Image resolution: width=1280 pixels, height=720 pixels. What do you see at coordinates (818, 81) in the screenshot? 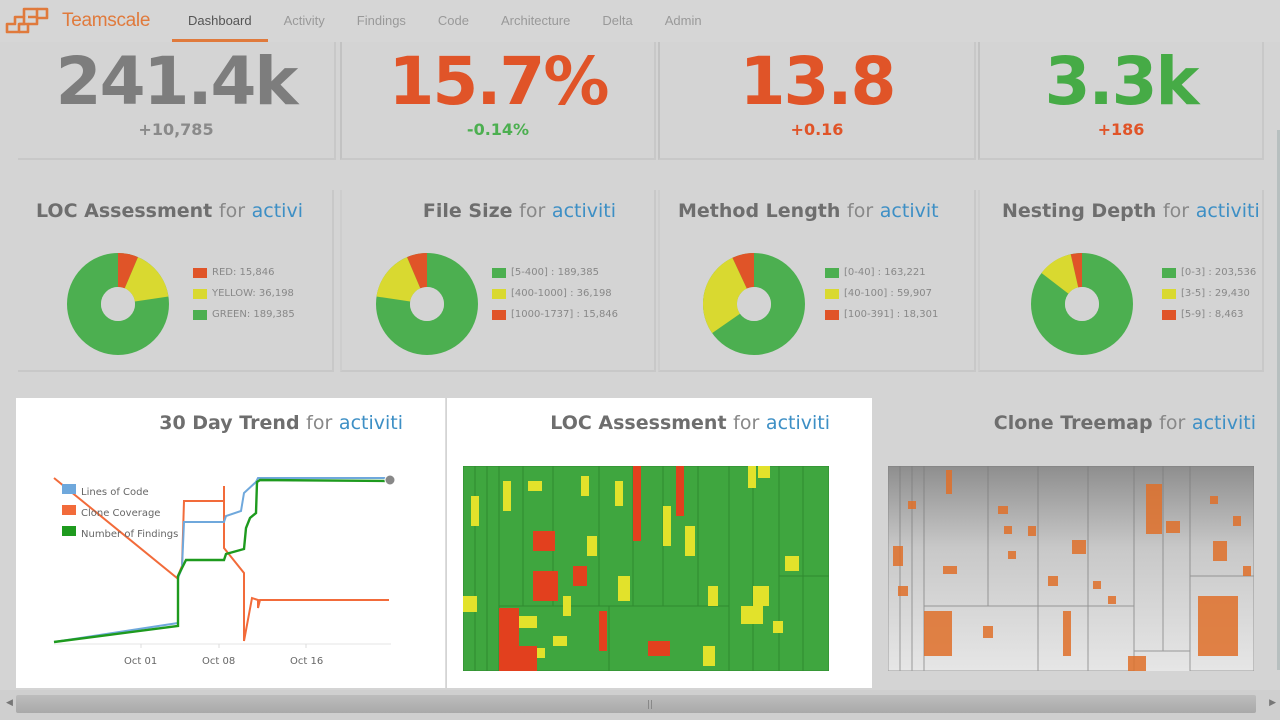
I see `kpi-value: 13.8` at bounding box center [818, 81].